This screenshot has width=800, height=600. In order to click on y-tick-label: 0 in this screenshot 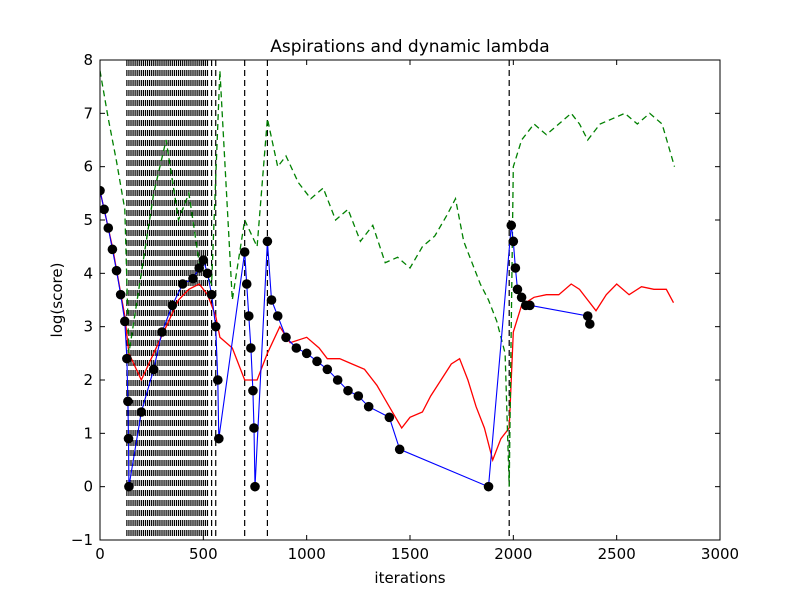, I will do `click(88, 487)`.